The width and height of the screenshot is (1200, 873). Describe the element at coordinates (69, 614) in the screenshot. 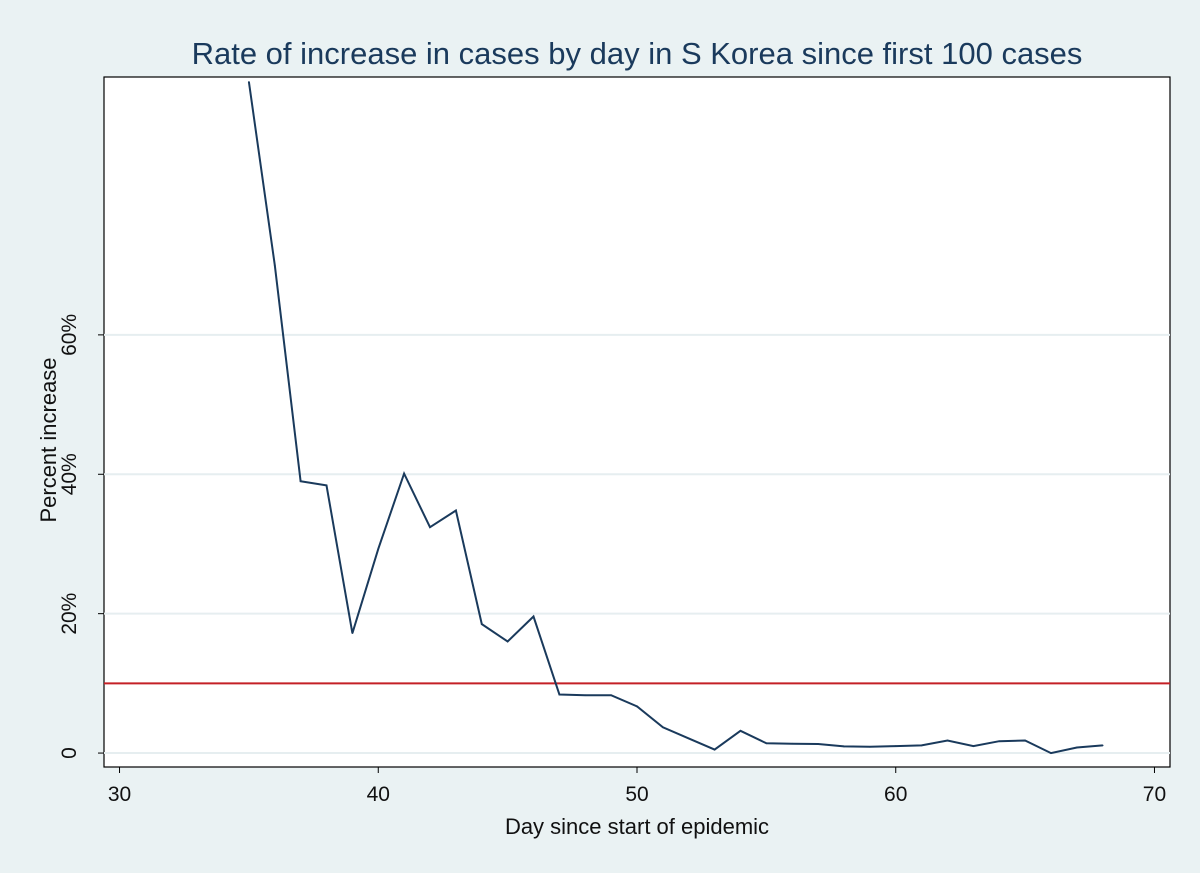

I see `y-tick-label: 20%` at that location.